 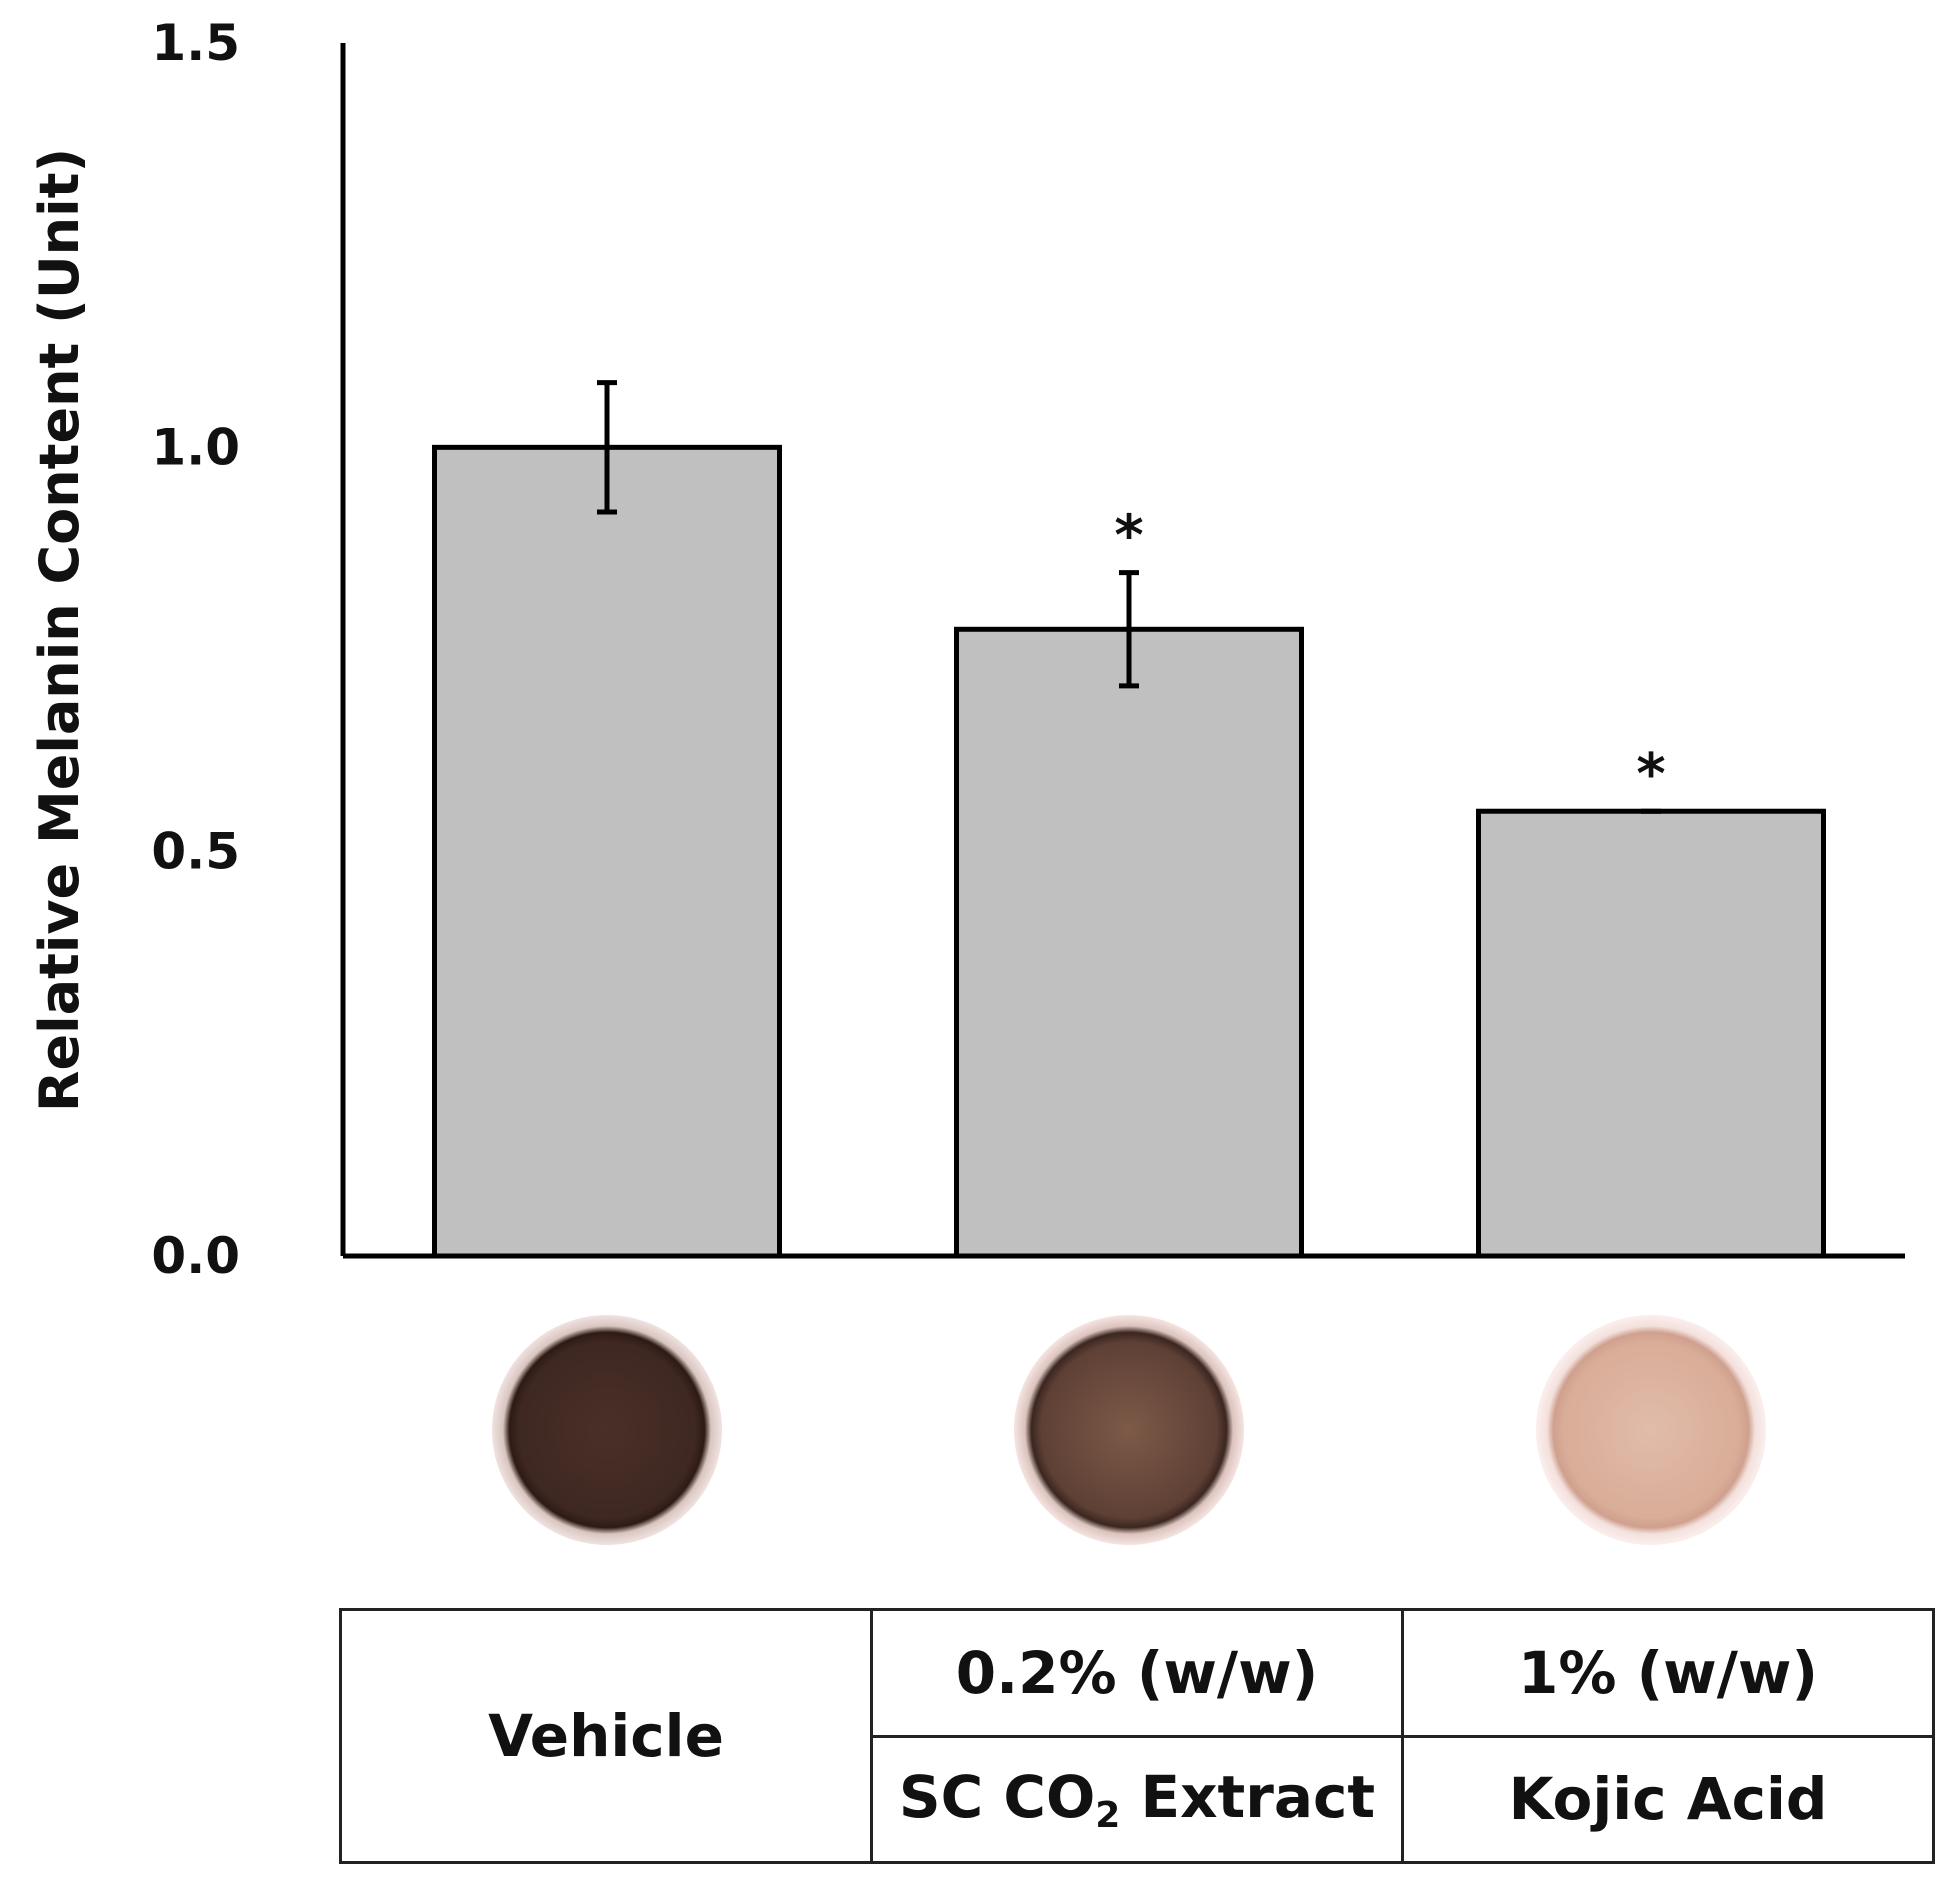 I want to click on vehicle-well-image, so click(x=607, y=1430).